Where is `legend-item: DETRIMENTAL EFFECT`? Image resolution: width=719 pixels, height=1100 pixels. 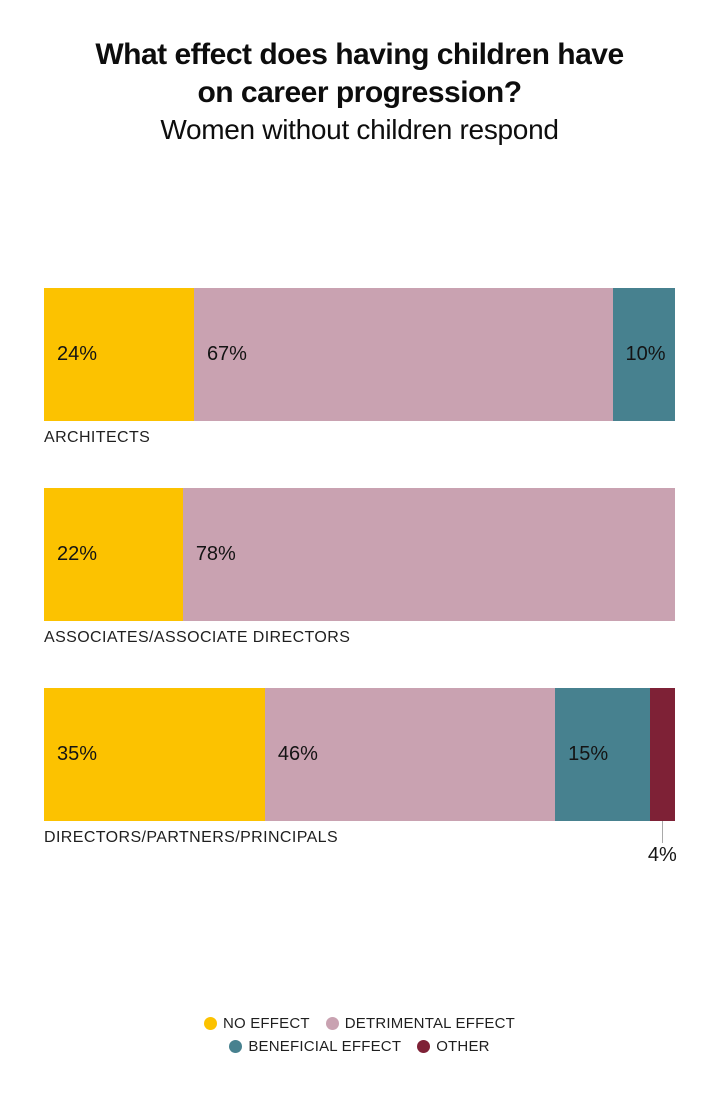 legend-item: DETRIMENTAL EFFECT is located at coordinates (420, 1023).